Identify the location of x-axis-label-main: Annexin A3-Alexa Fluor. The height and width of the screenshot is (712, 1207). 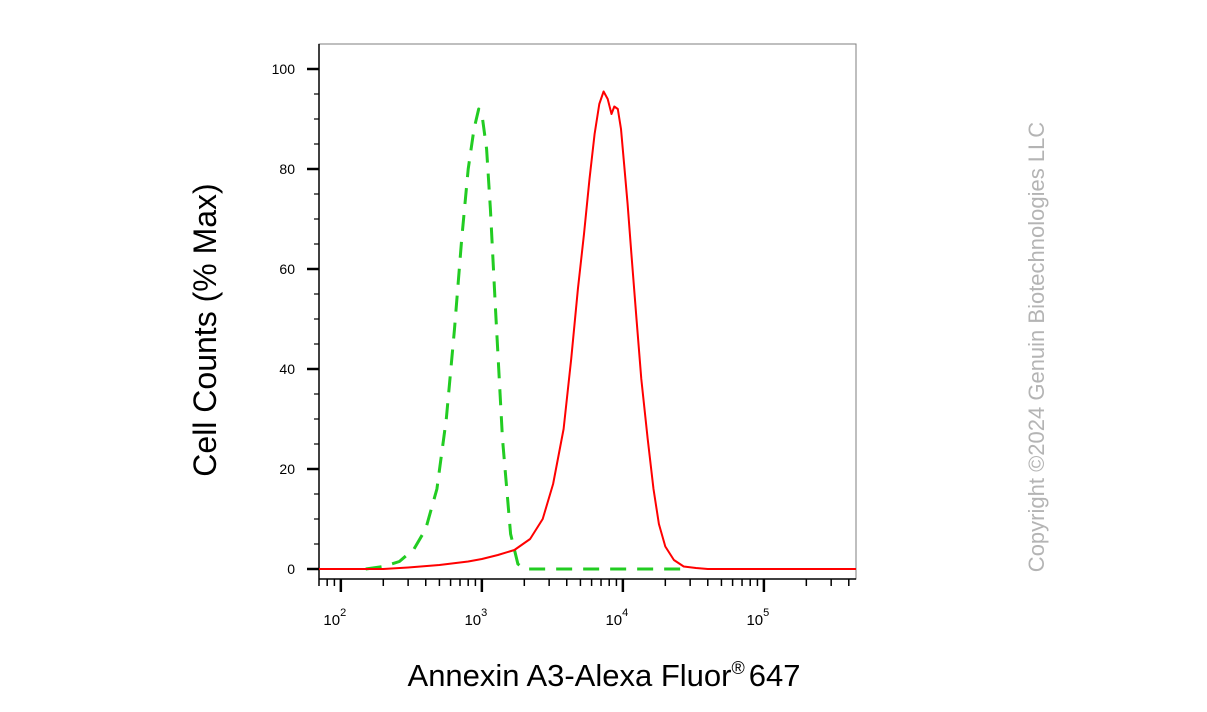
(570, 675).